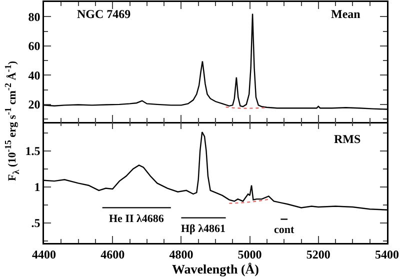 The image size is (400, 279). Describe the element at coordinates (203, 229) in the screenshot. I see `annotation: Hβ λ4861` at that location.